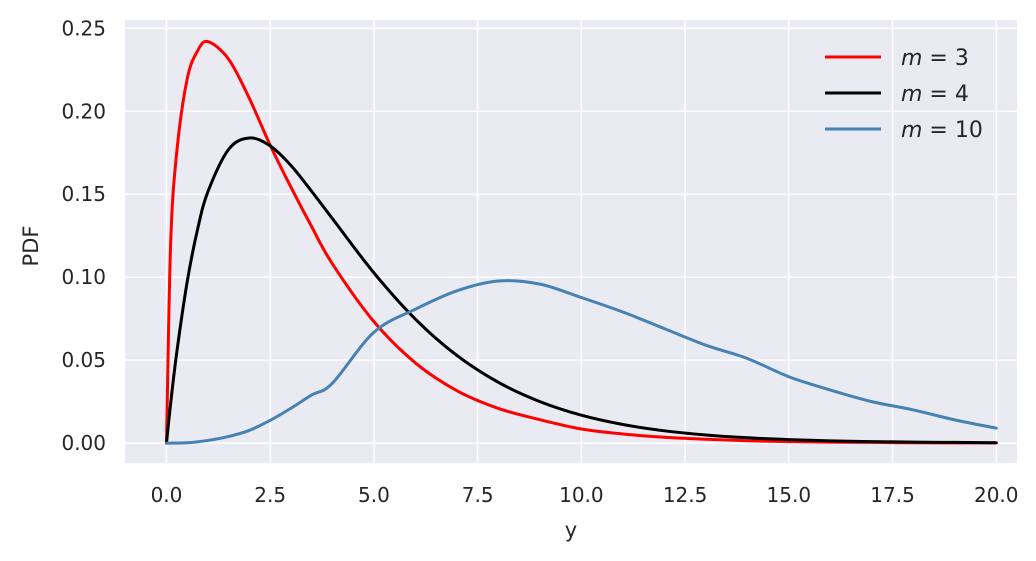 The width and height of the screenshot is (1036, 561). Describe the element at coordinates (685, 495) in the screenshot. I see `x-tick-label: 12.5` at that location.